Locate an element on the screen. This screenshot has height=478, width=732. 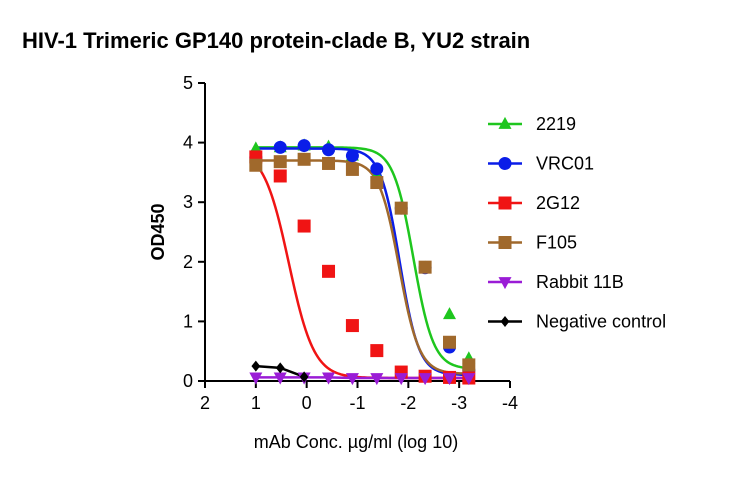
legend-label: F105 is located at coordinates (556, 243).